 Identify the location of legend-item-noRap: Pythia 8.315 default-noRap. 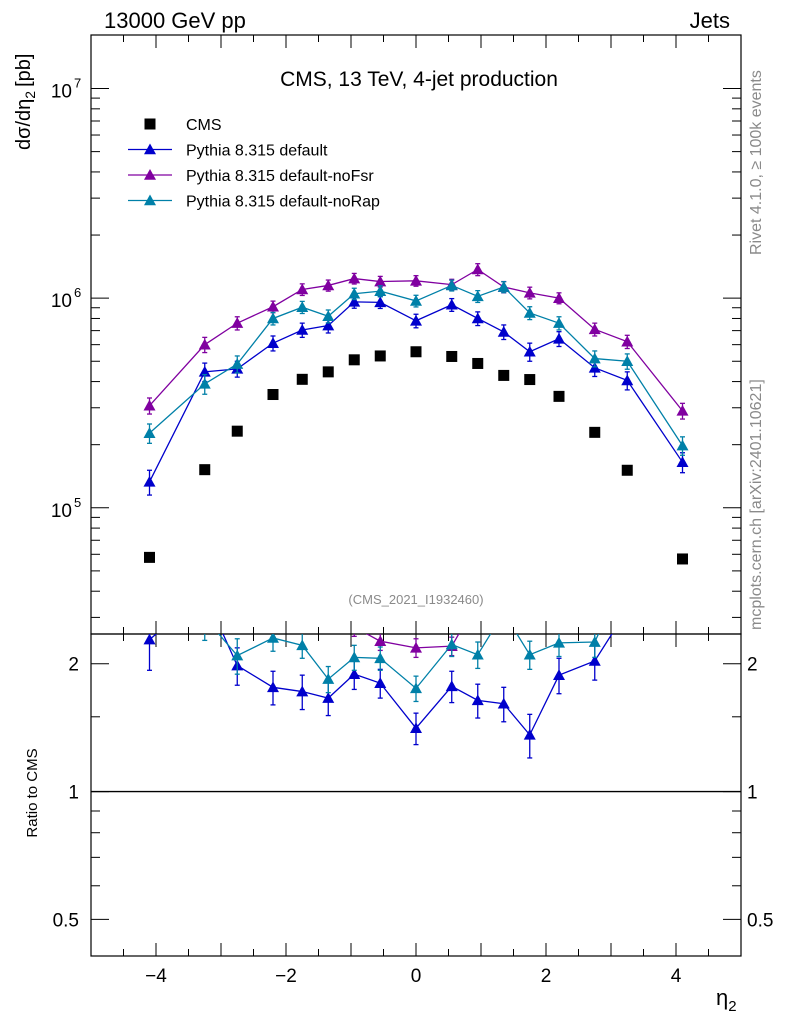
(254, 202).